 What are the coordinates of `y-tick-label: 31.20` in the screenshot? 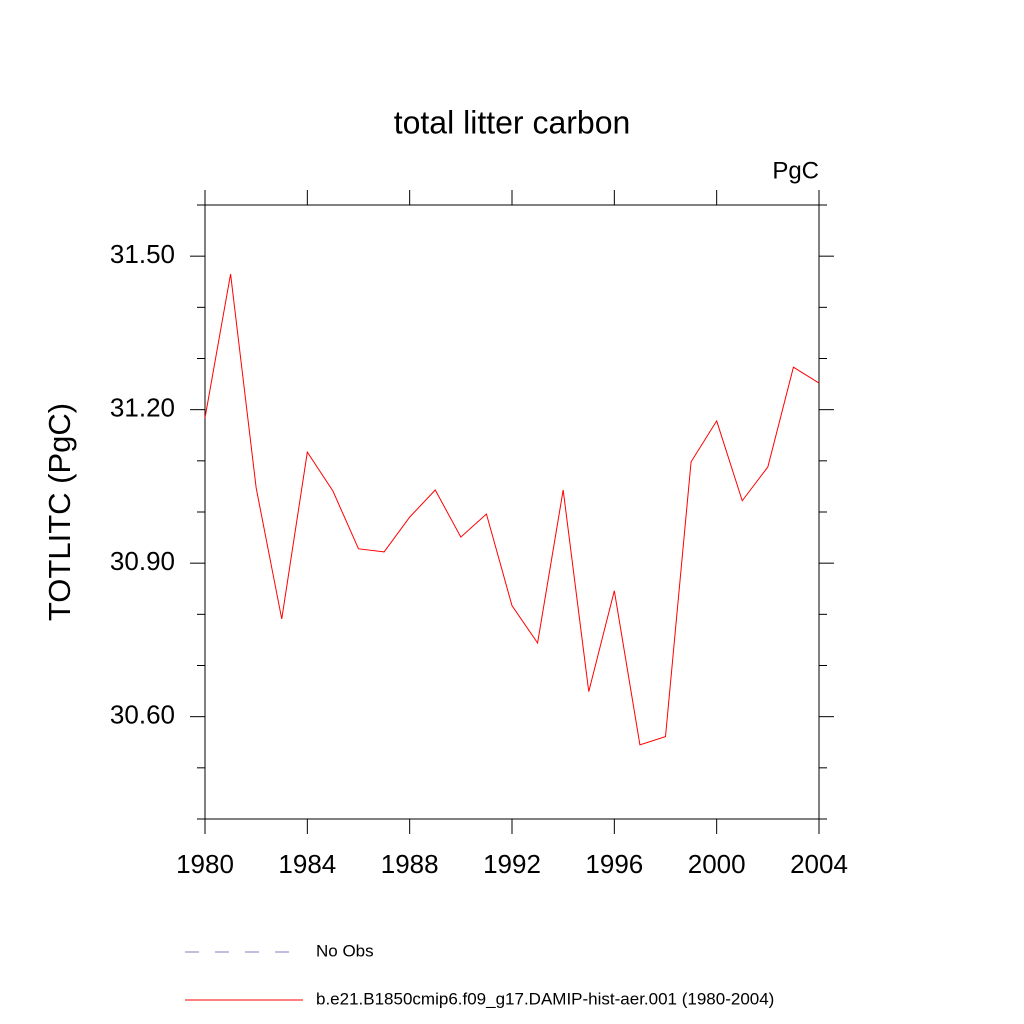 It's located at (142, 408).